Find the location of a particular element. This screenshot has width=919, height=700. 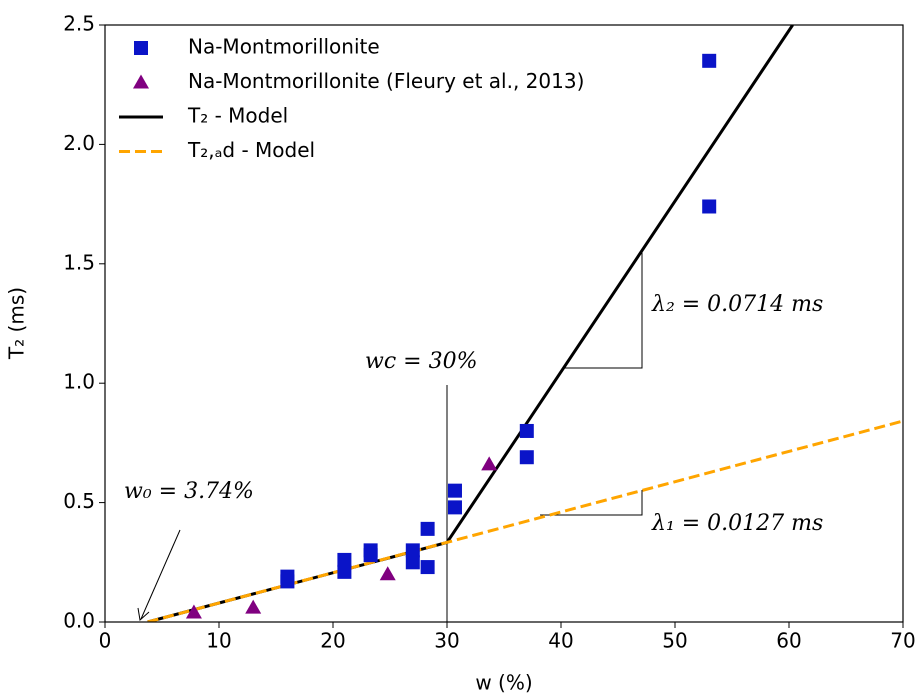

y-tick-label: 0.5 is located at coordinates (79, 501).